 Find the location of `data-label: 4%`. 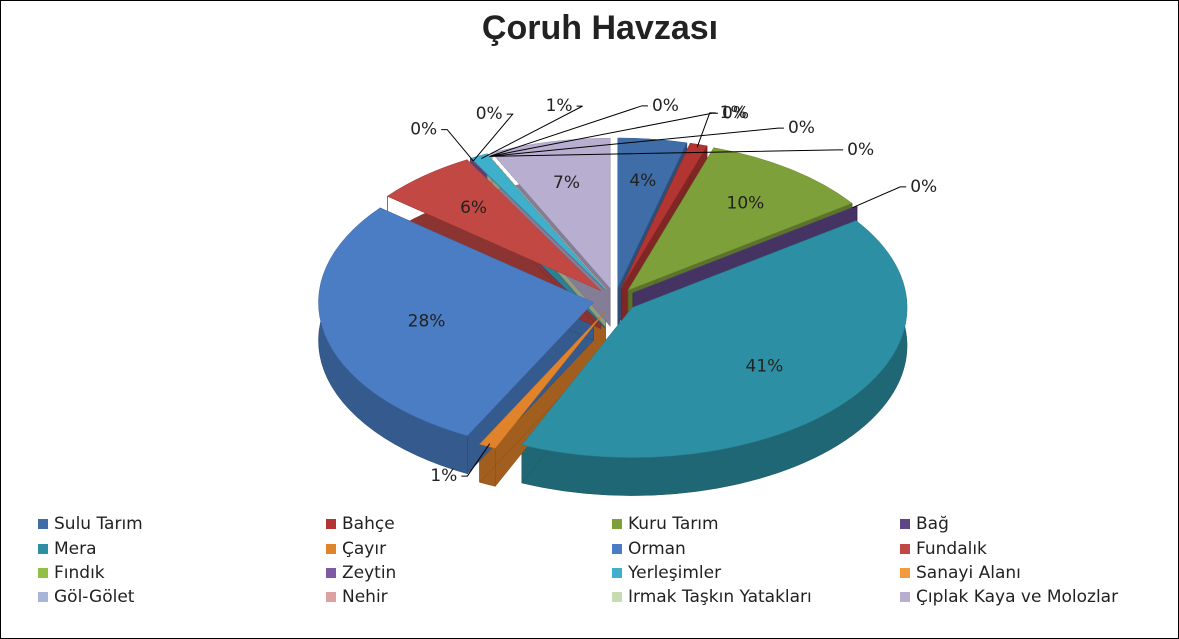

data-label: 4% is located at coordinates (642, 181).